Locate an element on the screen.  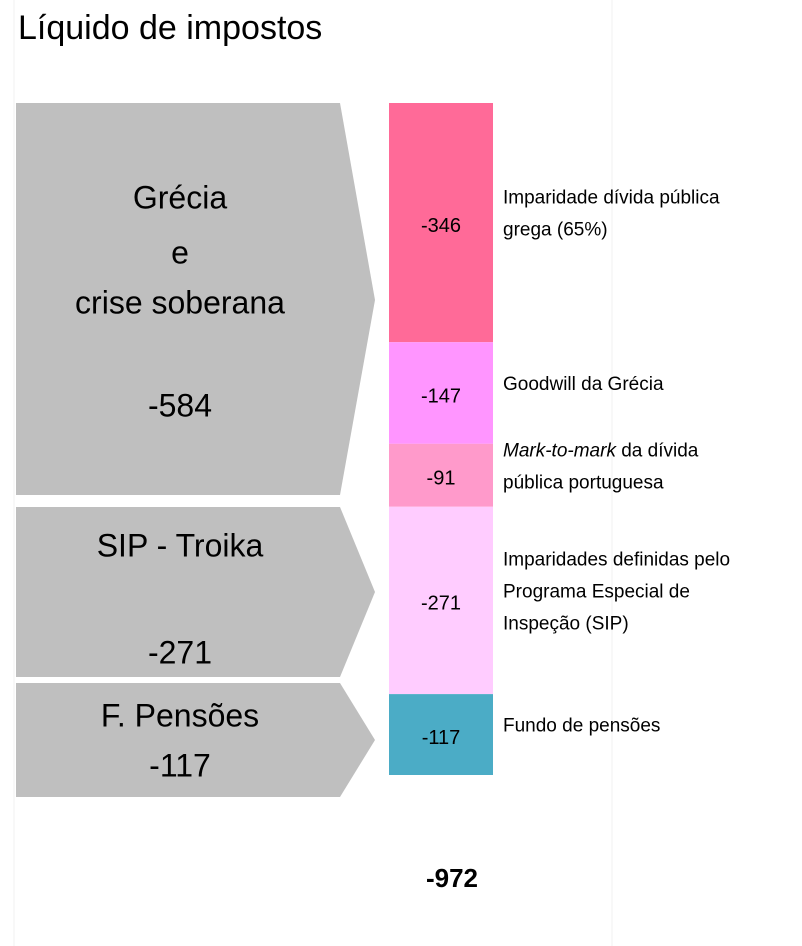
group-total: -271 is located at coordinates (180, 652).